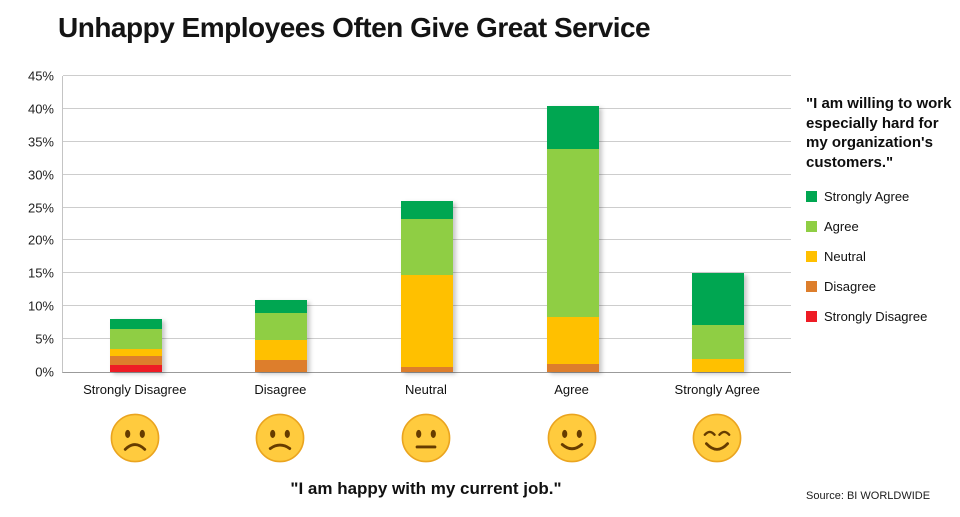 This screenshot has width=960, height=517. What do you see at coordinates (811, 196) in the screenshot?
I see `legend-swatch-strongly-agree` at bounding box center [811, 196].